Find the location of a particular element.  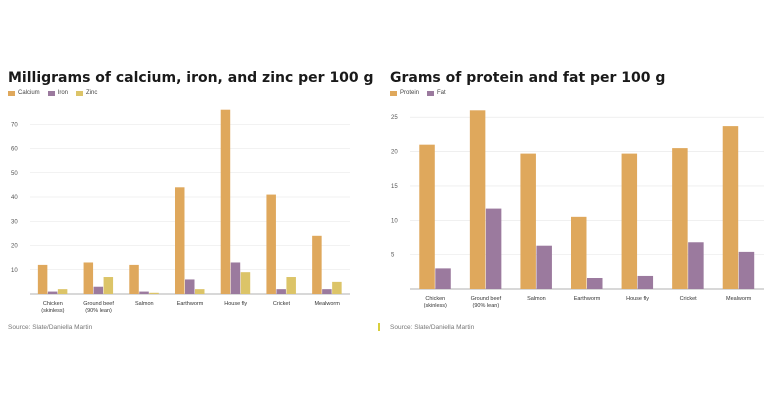

bar-zinc-earthworm is located at coordinates (200, 291).